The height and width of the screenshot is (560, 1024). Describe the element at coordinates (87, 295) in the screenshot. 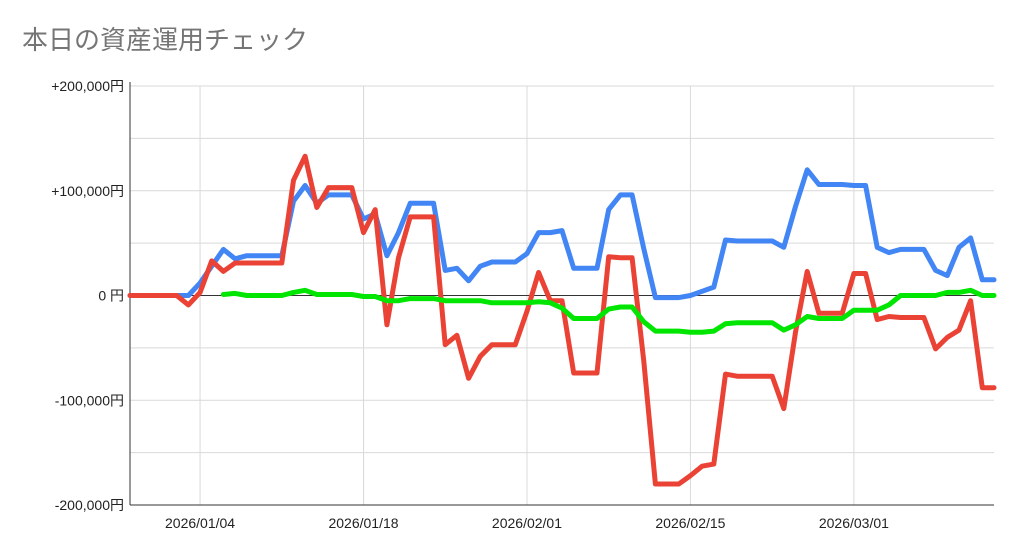

I see `y-tick-labels: +200,000円 +100,000円 0 円 -100,000円 -200,000円` at that location.